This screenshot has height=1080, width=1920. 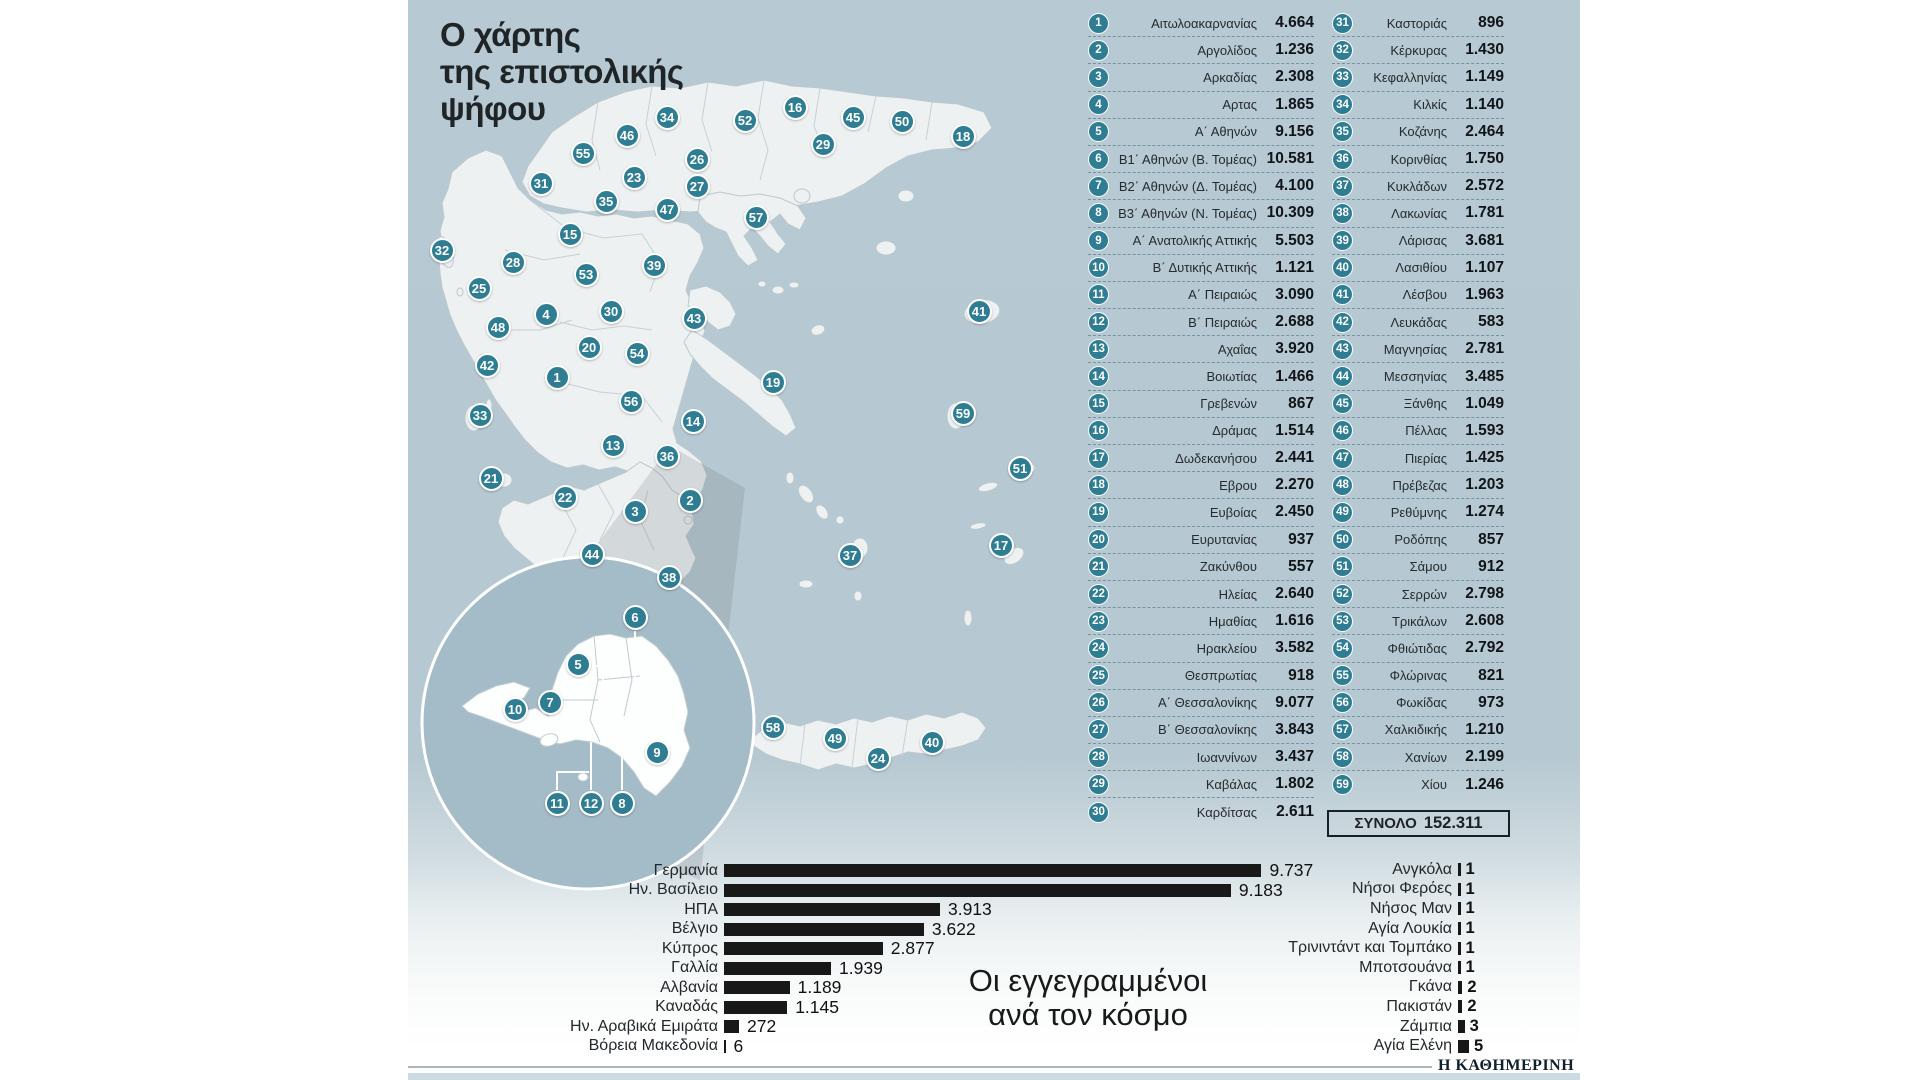 I want to click on map-marker-50: 50, so click(x=902, y=121).